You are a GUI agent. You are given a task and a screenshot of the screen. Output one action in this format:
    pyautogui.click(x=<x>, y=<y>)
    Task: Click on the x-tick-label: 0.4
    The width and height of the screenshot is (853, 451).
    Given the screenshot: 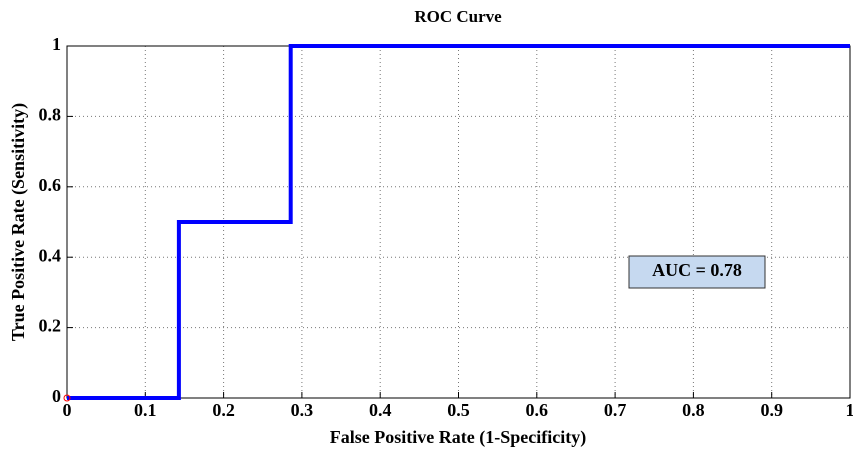 What is the action you would take?
    pyautogui.click(x=380, y=410)
    